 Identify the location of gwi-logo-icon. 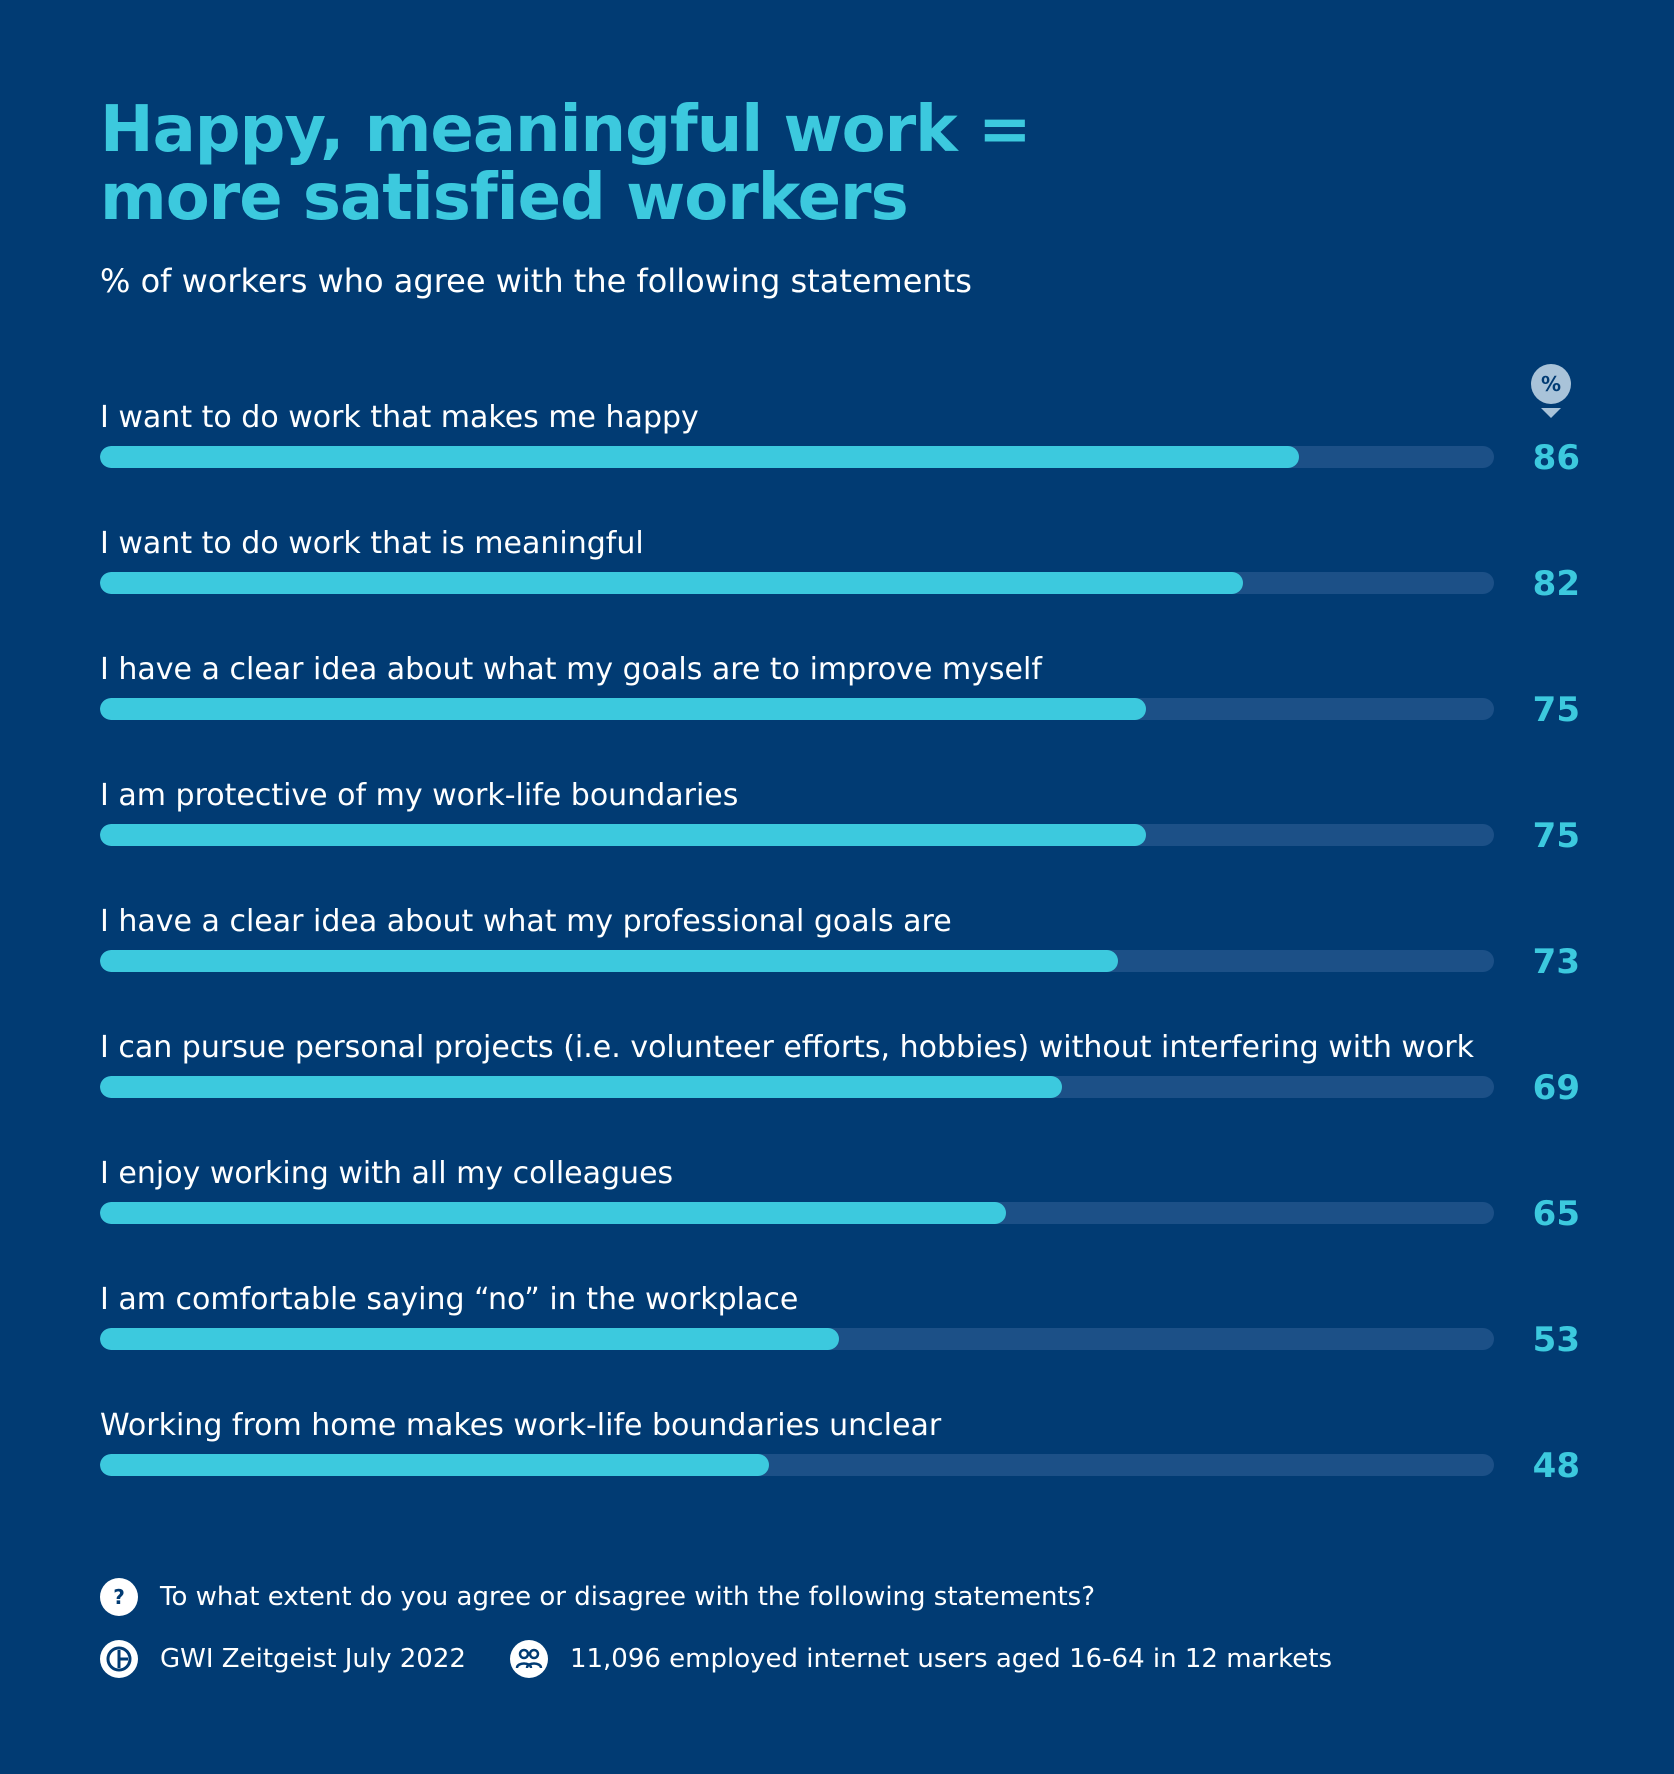
(119, 1659).